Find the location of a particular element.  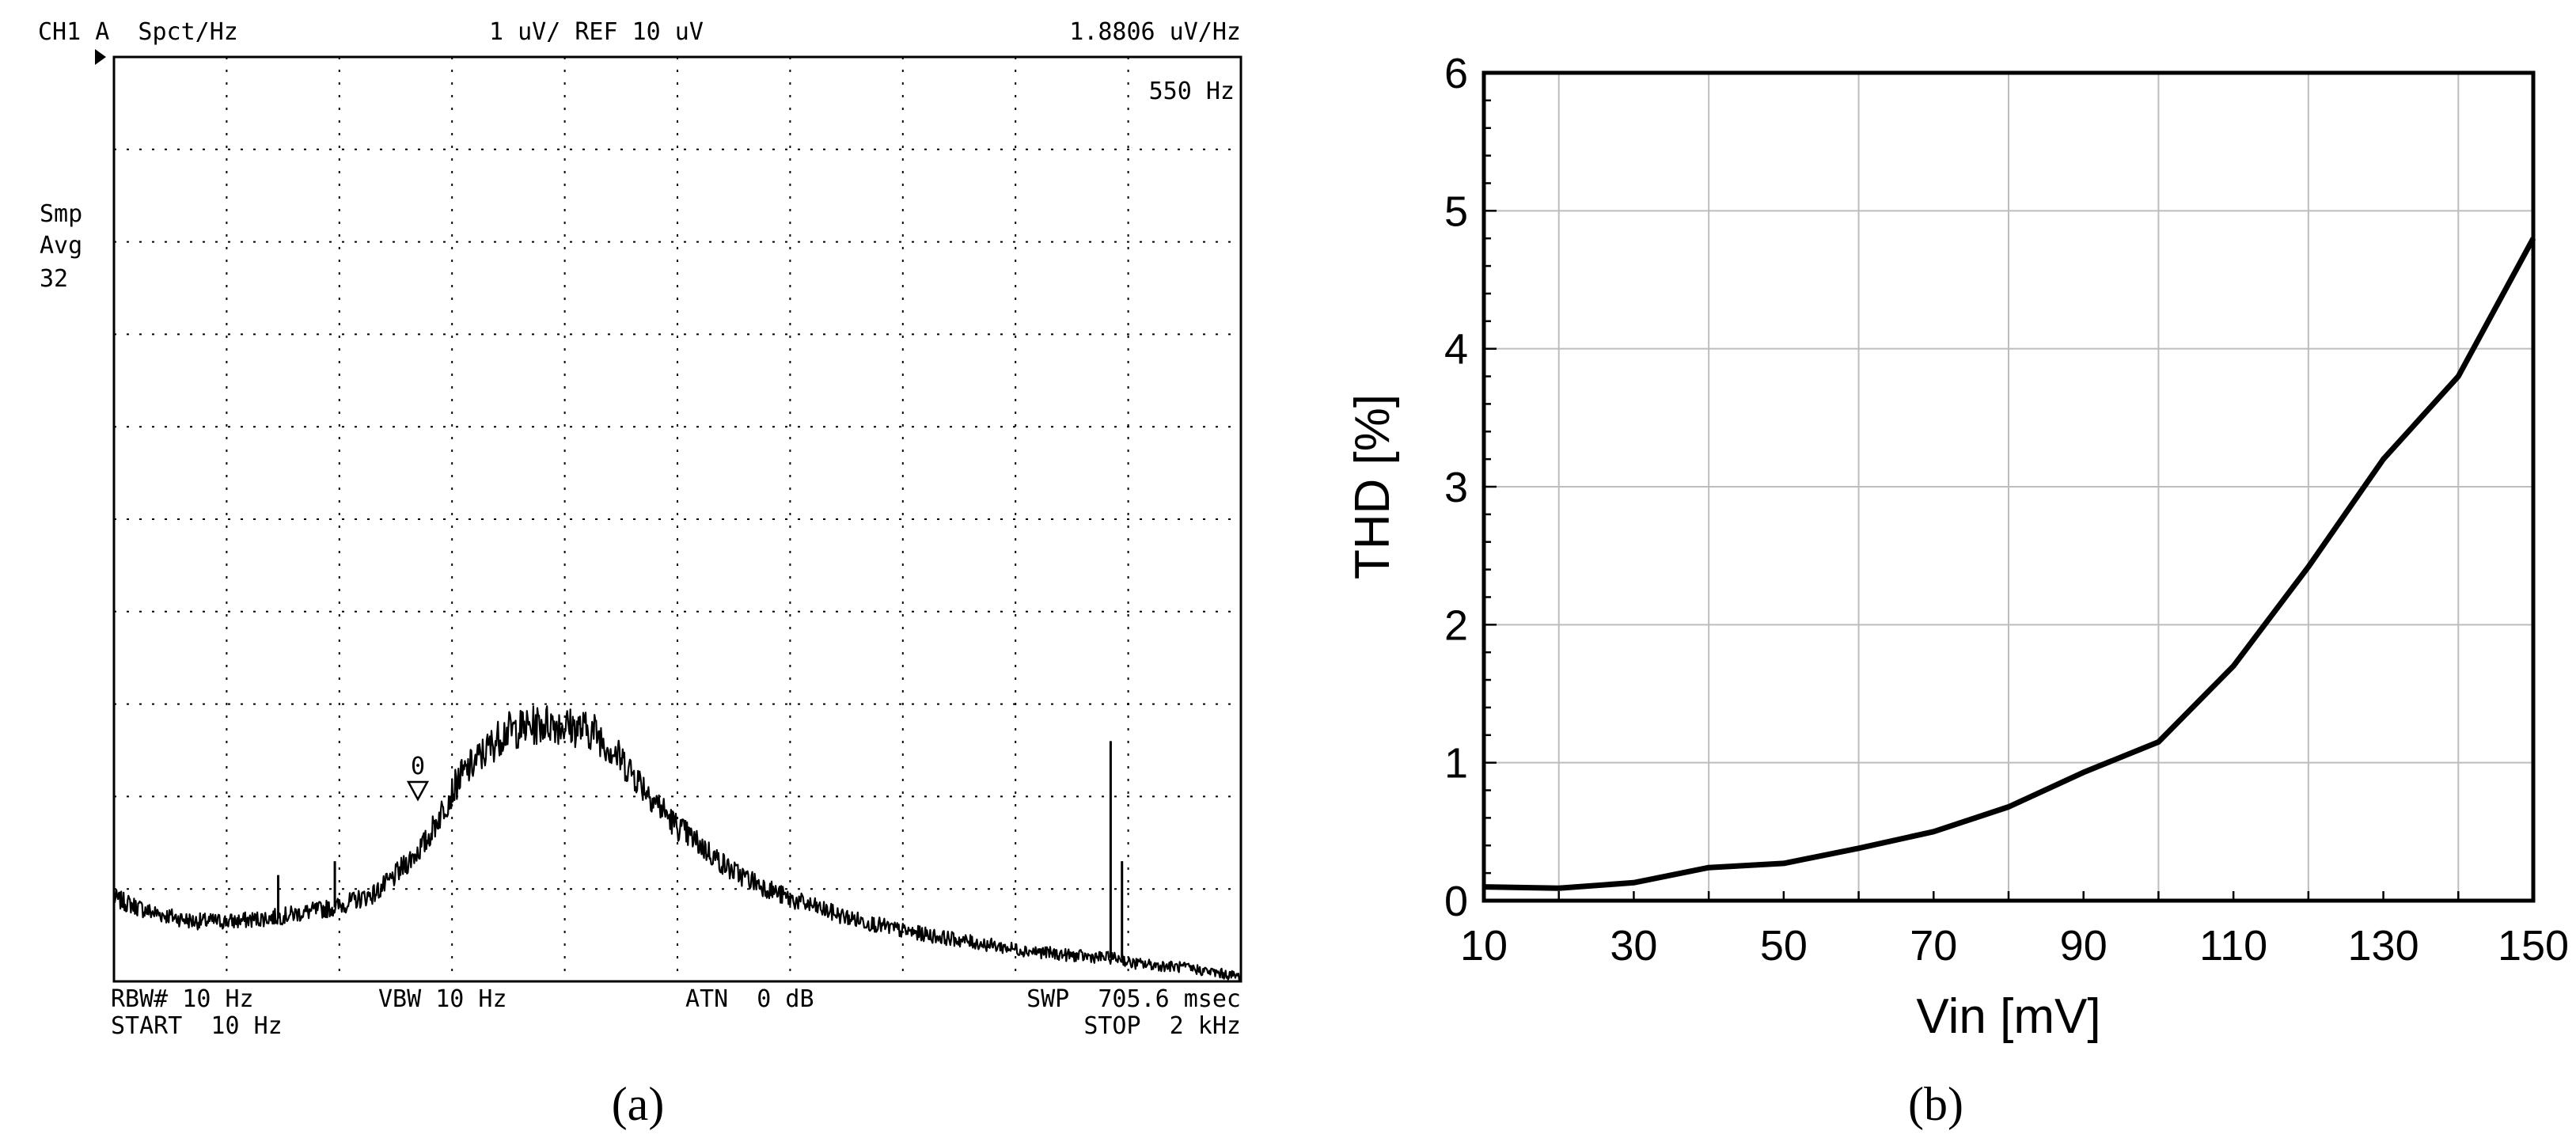

header-right: 1.8806 uV/Hz is located at coordinates (1155, 32).